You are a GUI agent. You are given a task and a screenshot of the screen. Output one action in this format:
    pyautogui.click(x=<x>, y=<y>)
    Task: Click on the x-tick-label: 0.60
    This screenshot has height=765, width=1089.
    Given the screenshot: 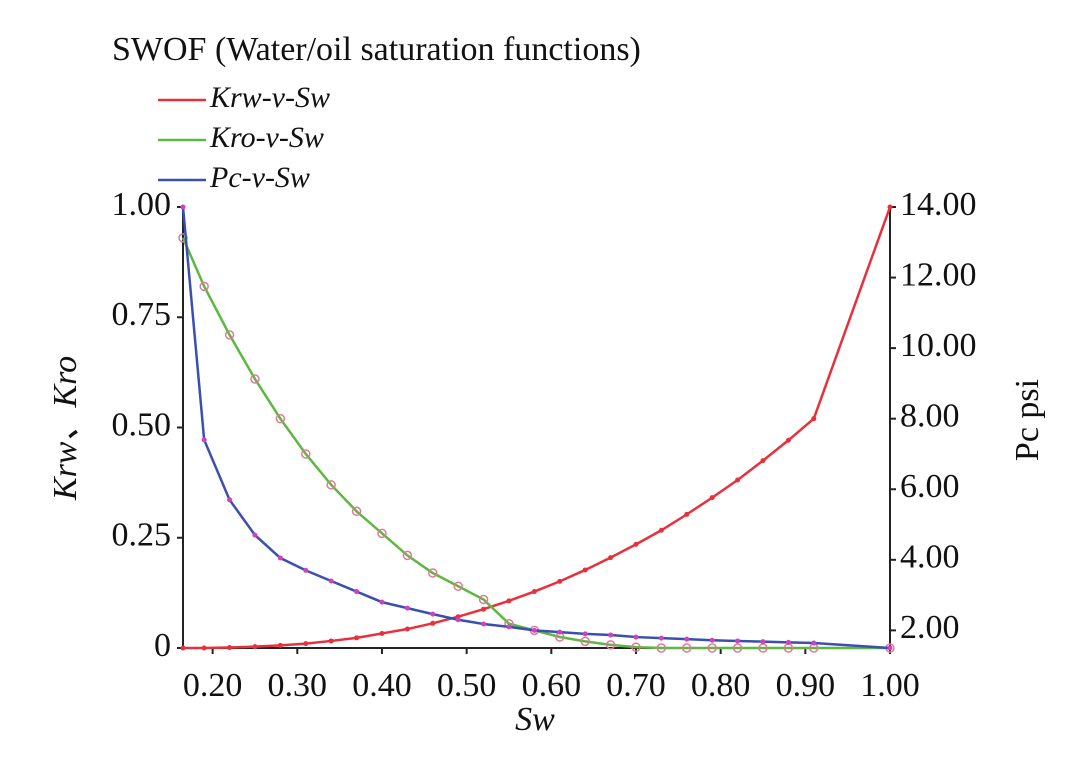 What is the action you would take?
    pyautogui.click(x=552, y=685)
    